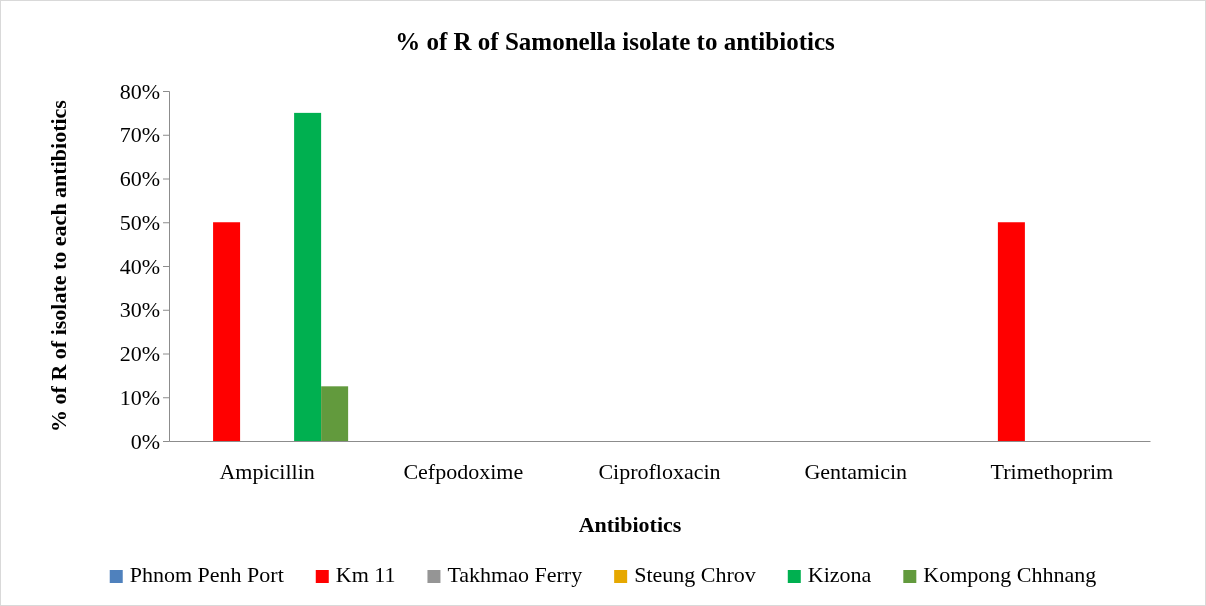 This screenshot has height=606, width=1206. I want to click on y-tick-label: 80%, so click(139, 91).